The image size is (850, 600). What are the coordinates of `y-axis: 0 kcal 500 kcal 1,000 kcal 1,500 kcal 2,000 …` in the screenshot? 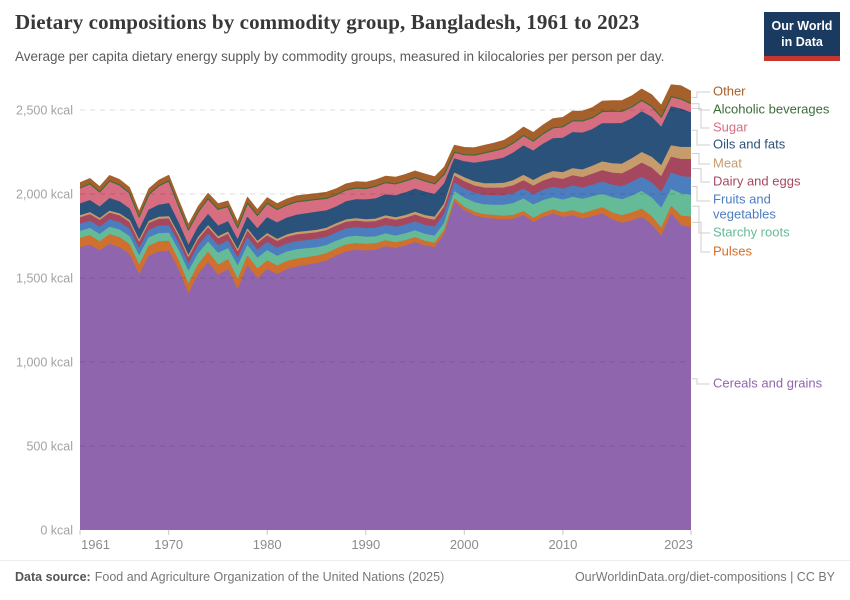 It's located at (44, 321).